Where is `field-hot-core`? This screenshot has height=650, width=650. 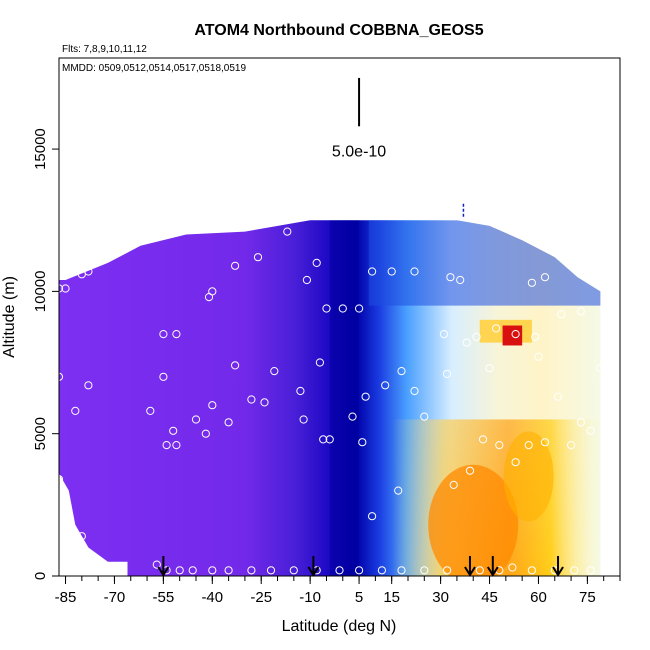
field-hot-core is located at coordinates (473, 520).